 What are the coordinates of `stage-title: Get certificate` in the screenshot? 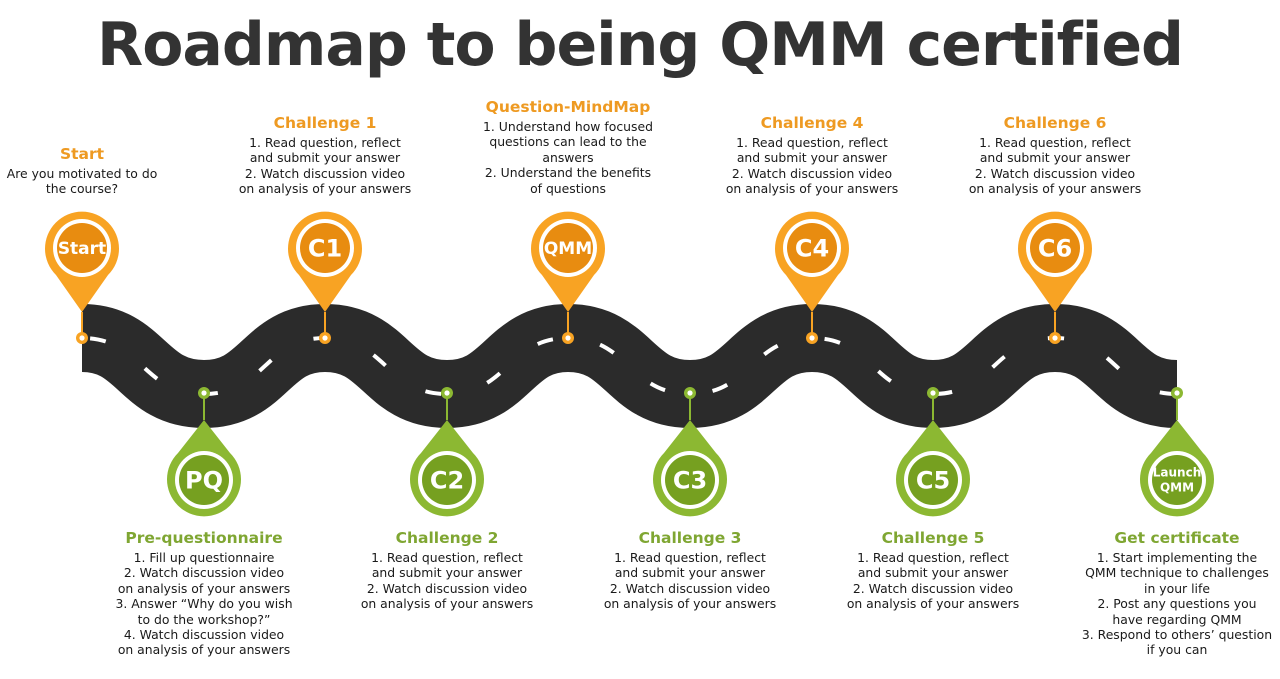 It's located at (1177, 538).